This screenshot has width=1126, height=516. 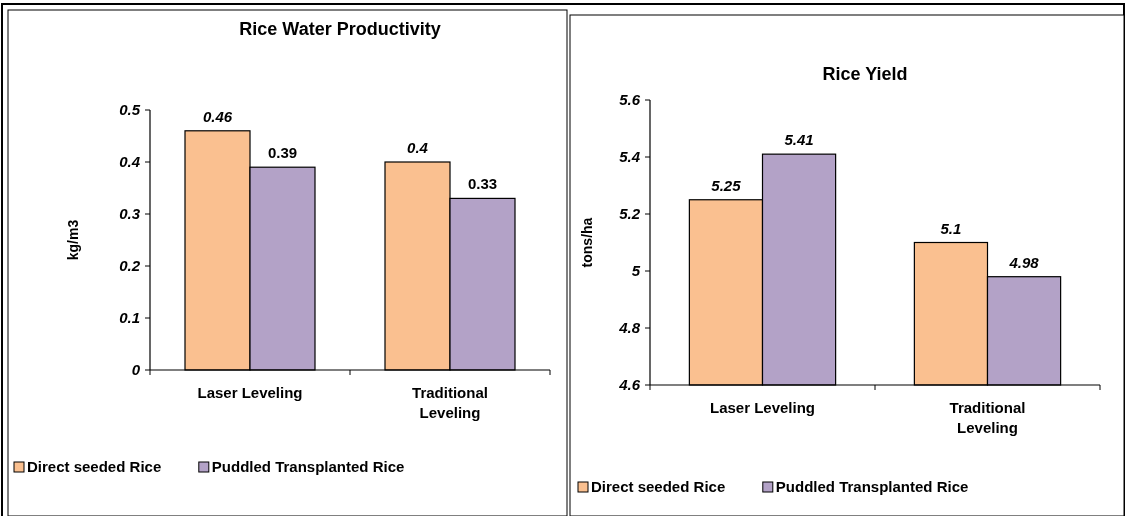 What do you see at coordinates (129, 318) in the screenshot?
I see `y-tick-label: 0.1` at bounding box center [129, 318].